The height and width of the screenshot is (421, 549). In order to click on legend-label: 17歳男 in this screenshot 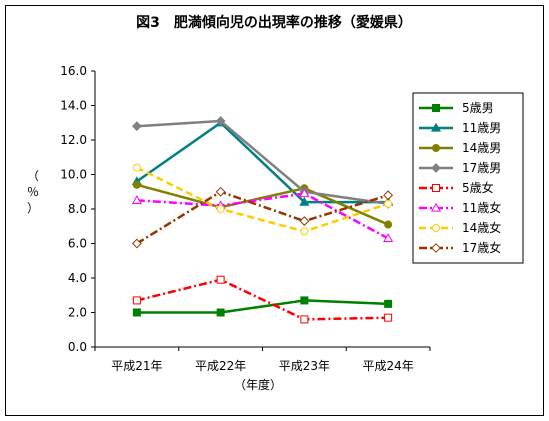, I will do `click(481, 168)`.